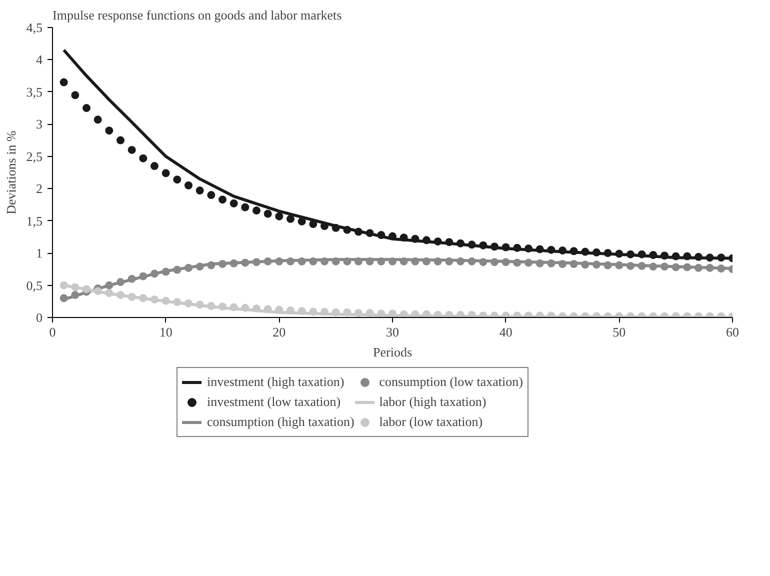 This screenshot has width=770, height=576. I want to click on legend-label: investment (high taxation), so click(275, 382).